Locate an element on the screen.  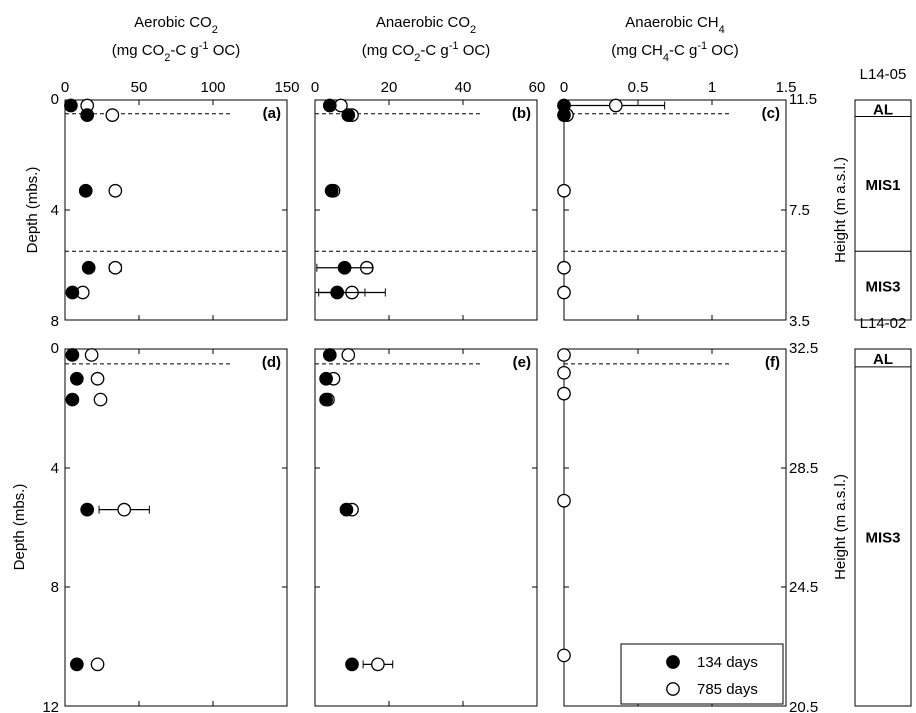
height-axis-label-bottom: Height (m a.s.l.) is located at coordinates (840, 527).